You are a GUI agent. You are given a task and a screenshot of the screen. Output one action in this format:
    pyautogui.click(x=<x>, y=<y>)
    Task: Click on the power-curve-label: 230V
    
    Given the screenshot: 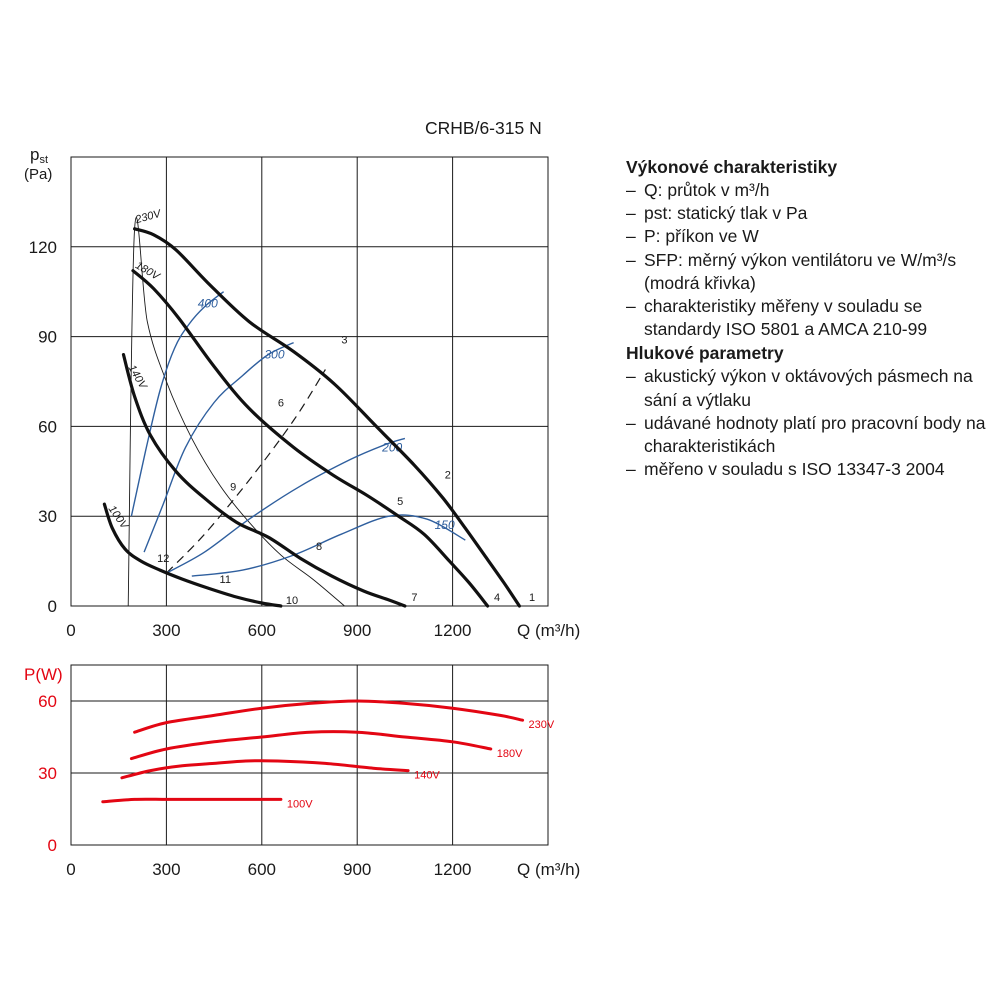 What is the action you would take?
    pyautogui.click(x=542, y=725)
    